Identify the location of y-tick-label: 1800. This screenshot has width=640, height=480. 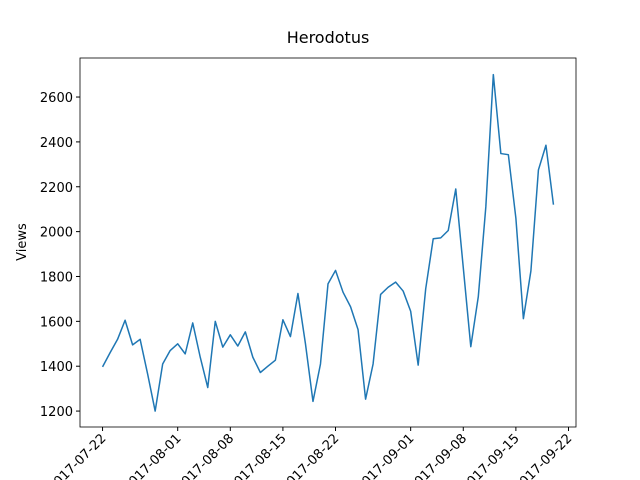
(56, 277).